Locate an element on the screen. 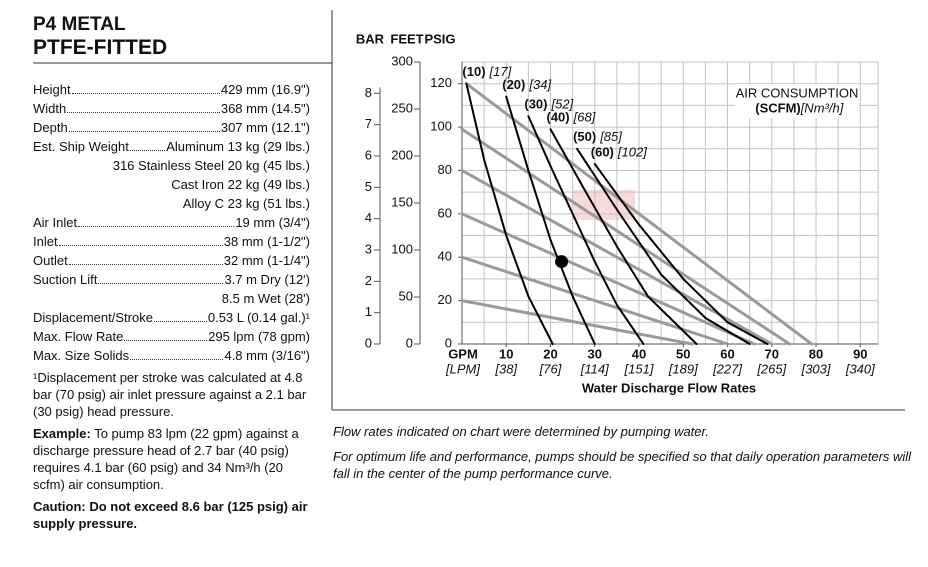 This screenshot has height=567, width=928. y-axis-title: FEET is located at coordinates (406, 38).